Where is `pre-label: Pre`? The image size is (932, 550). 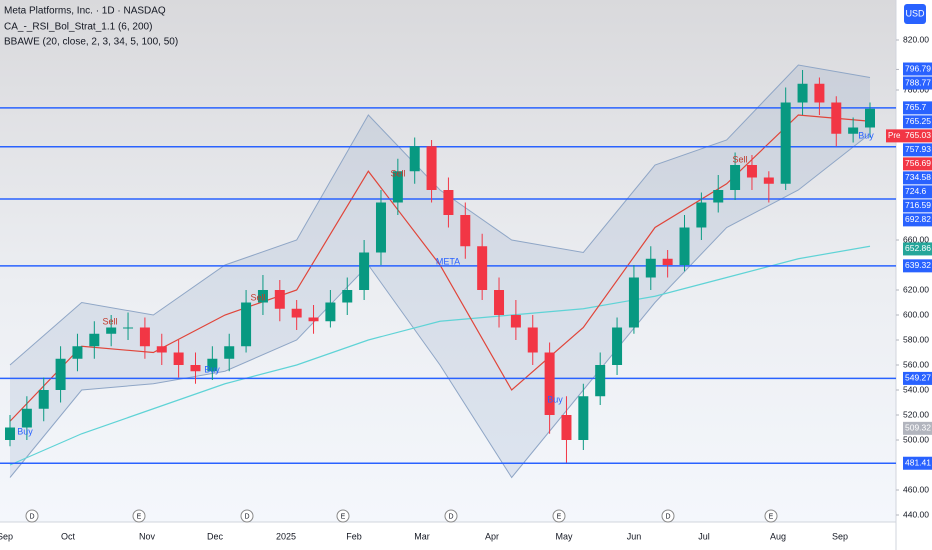 pre-label: Pre is located at coordinates (894, 135).